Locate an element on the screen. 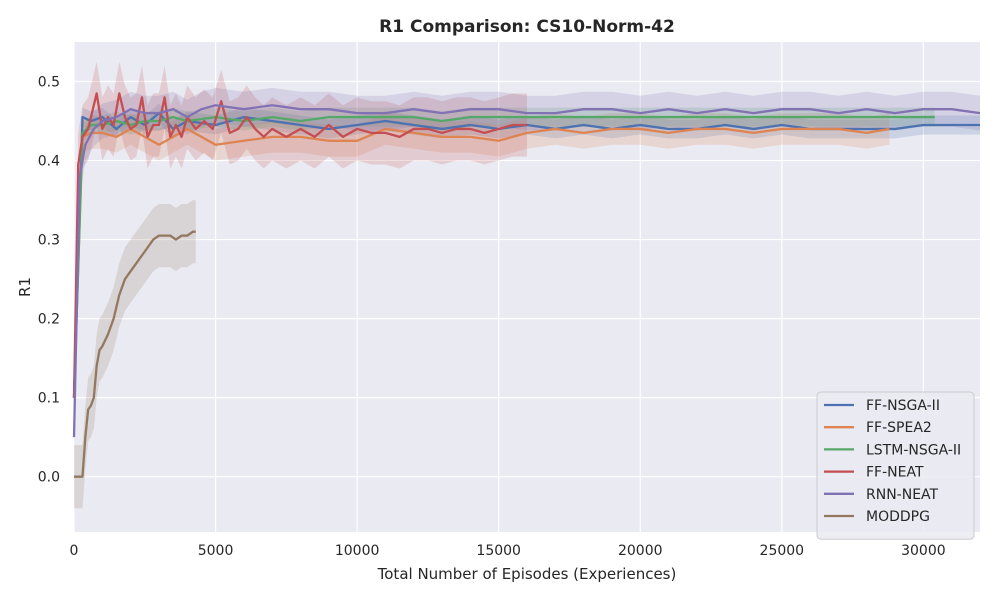 Image resolution: width=1000 pixels, height=600 pixels. y-tick-label: 0.3 is located at coordinates (49, 241).